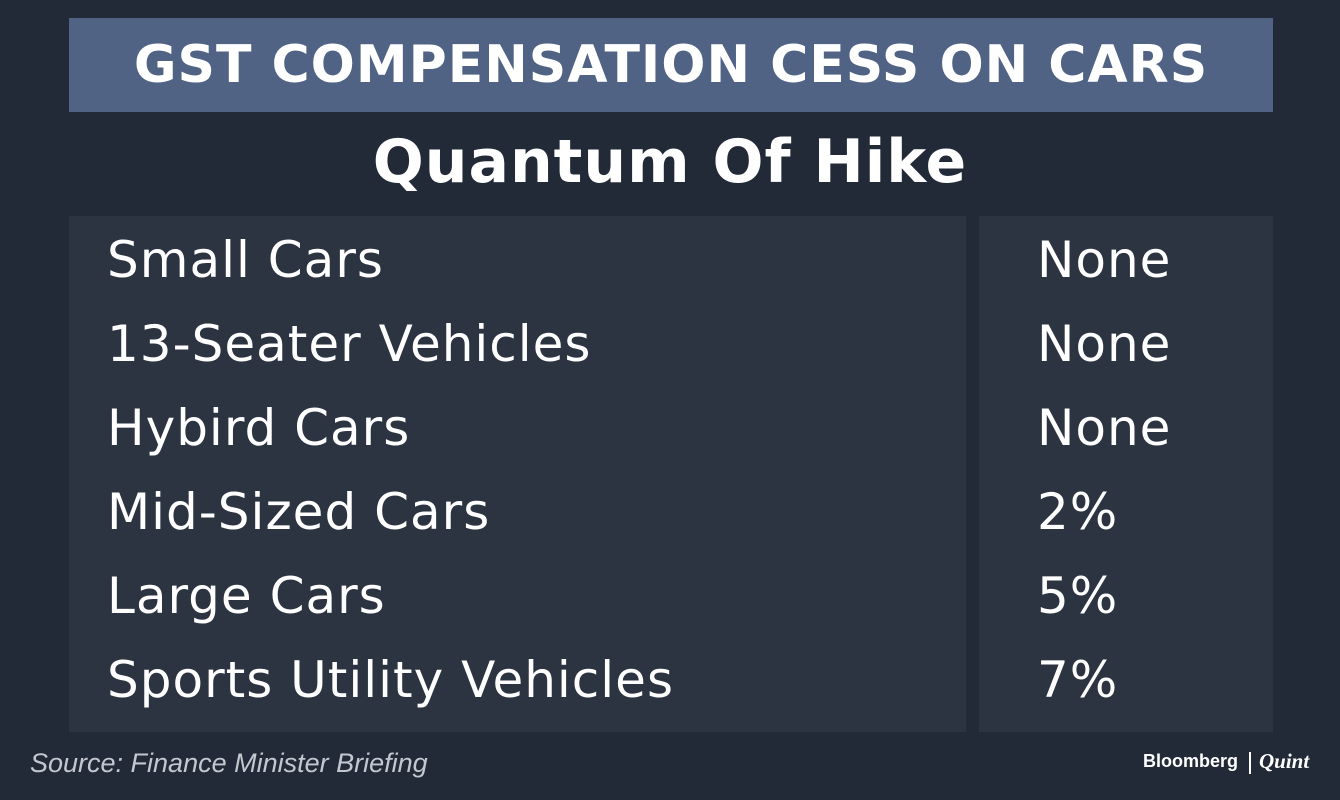  What do you see at coordinates (1078, 596) in the screenshot?
I see `row-value: 5%` at bounding box center [1078, 596].